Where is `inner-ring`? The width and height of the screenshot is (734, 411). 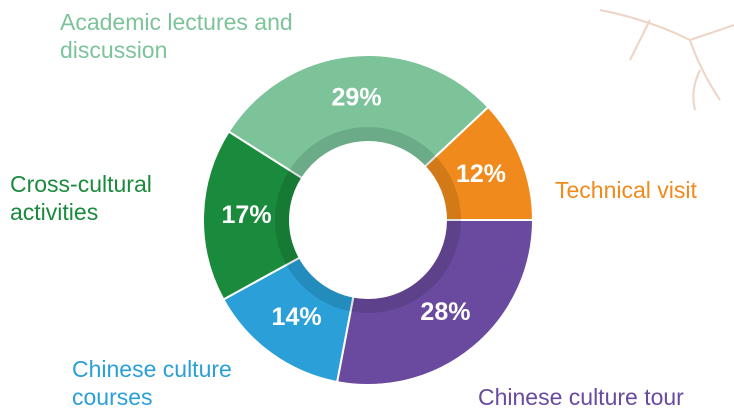
inner-ring is located at coordinates (368, 220).